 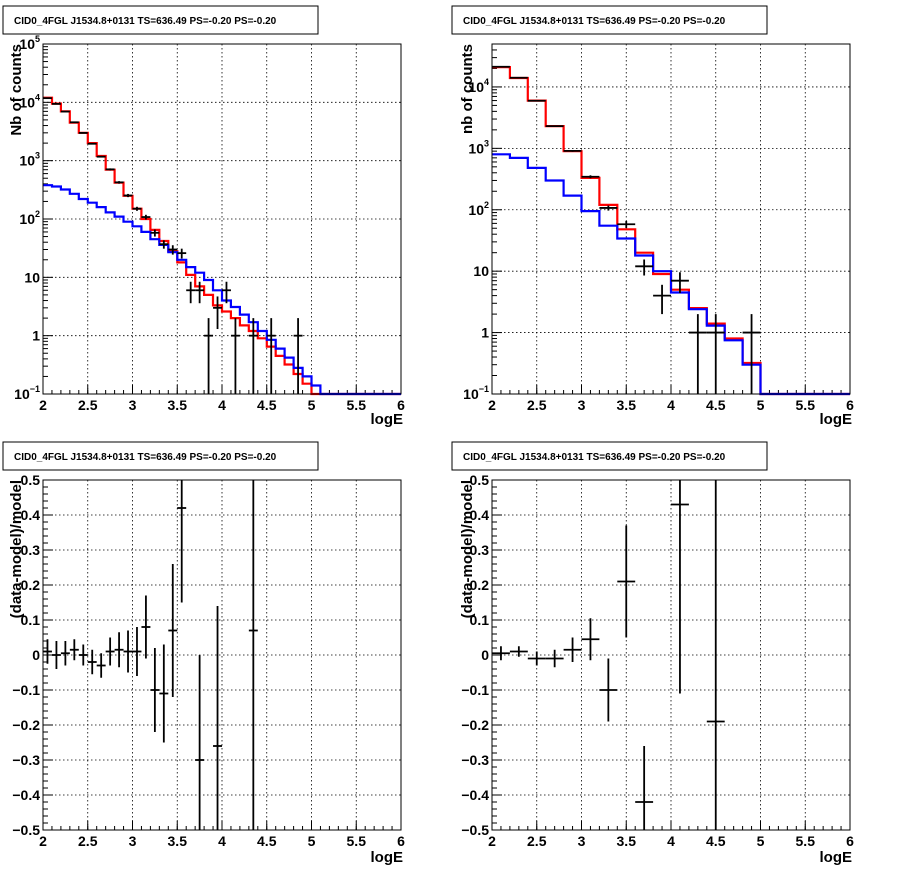 What do you see at coordinates (29, 43) in the screenshot?
I see `y-tick-label: 10⁵` at bounding box center [29, 43].